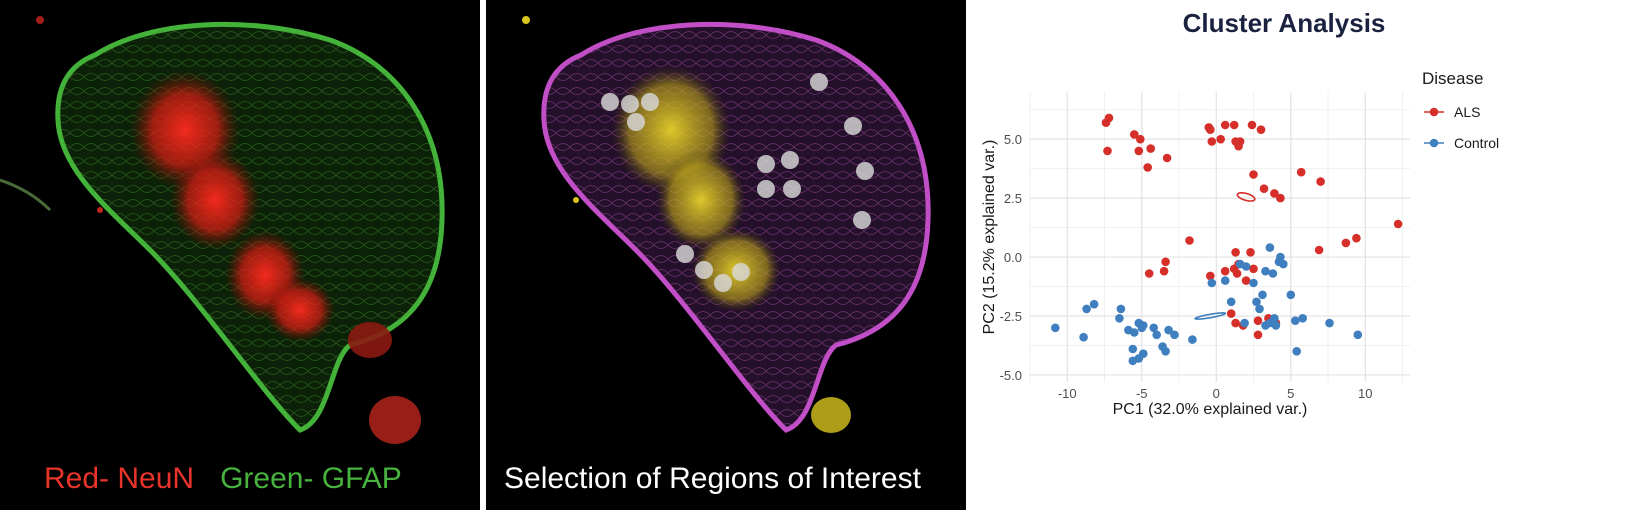 This screenshot has height=515, width=1648. I want to click on roi-markers, so click(737, 182).